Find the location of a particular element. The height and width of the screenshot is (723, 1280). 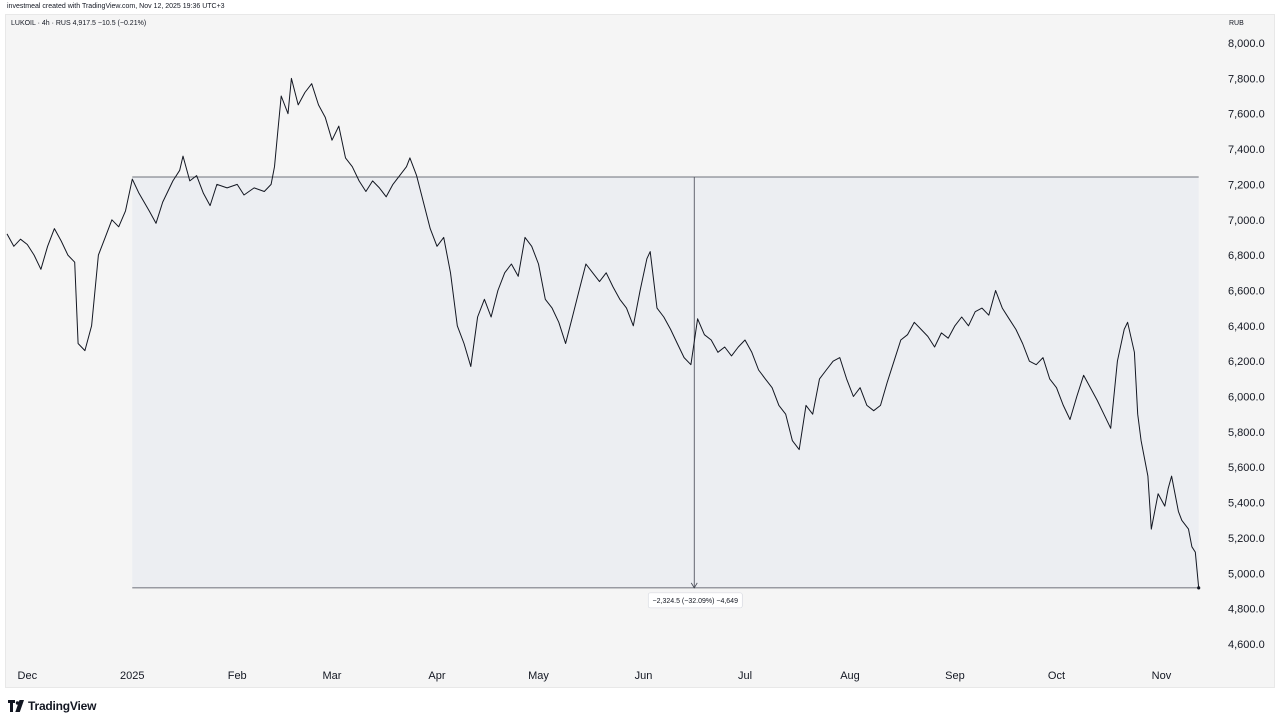

x-tick-label: Jul is located at coordinates (745, 676).